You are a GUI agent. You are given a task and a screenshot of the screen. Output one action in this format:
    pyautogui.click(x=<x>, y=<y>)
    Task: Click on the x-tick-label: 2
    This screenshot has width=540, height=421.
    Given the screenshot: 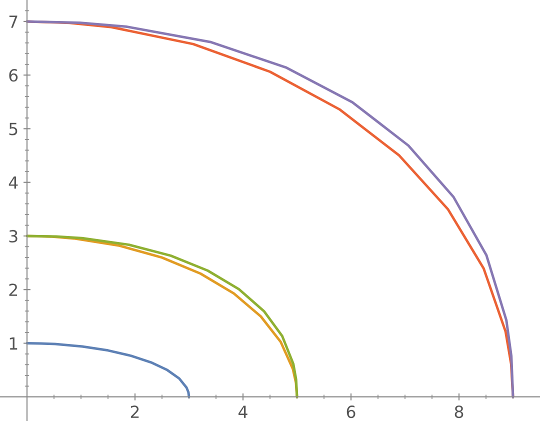 What is the action you would take?
    pyautogui.click(x=134, y=411)
    